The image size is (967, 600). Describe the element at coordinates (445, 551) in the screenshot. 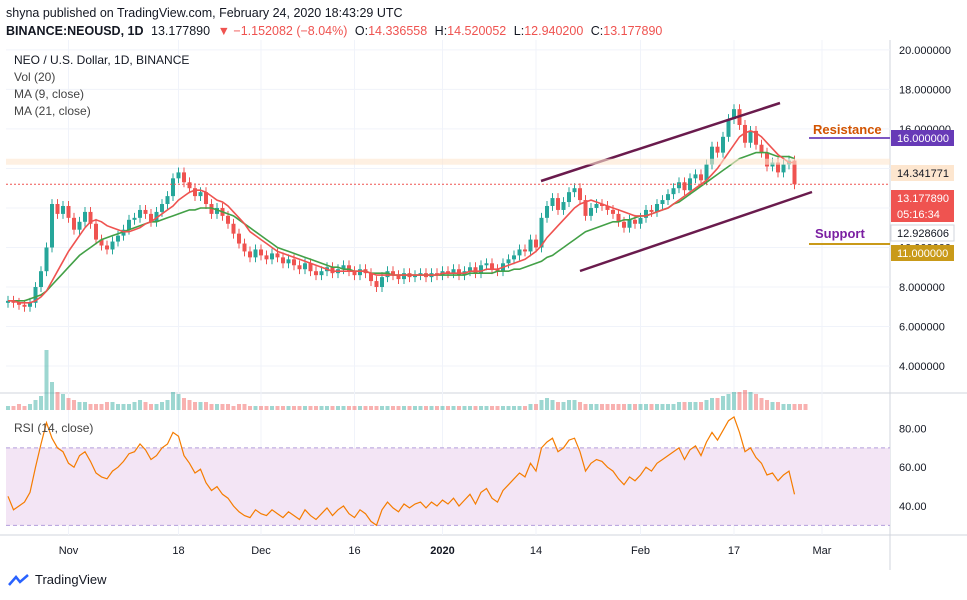

I see `time-axis: Nov 18 Dec 16 2020 14 Feb 17 Mar` at that location.